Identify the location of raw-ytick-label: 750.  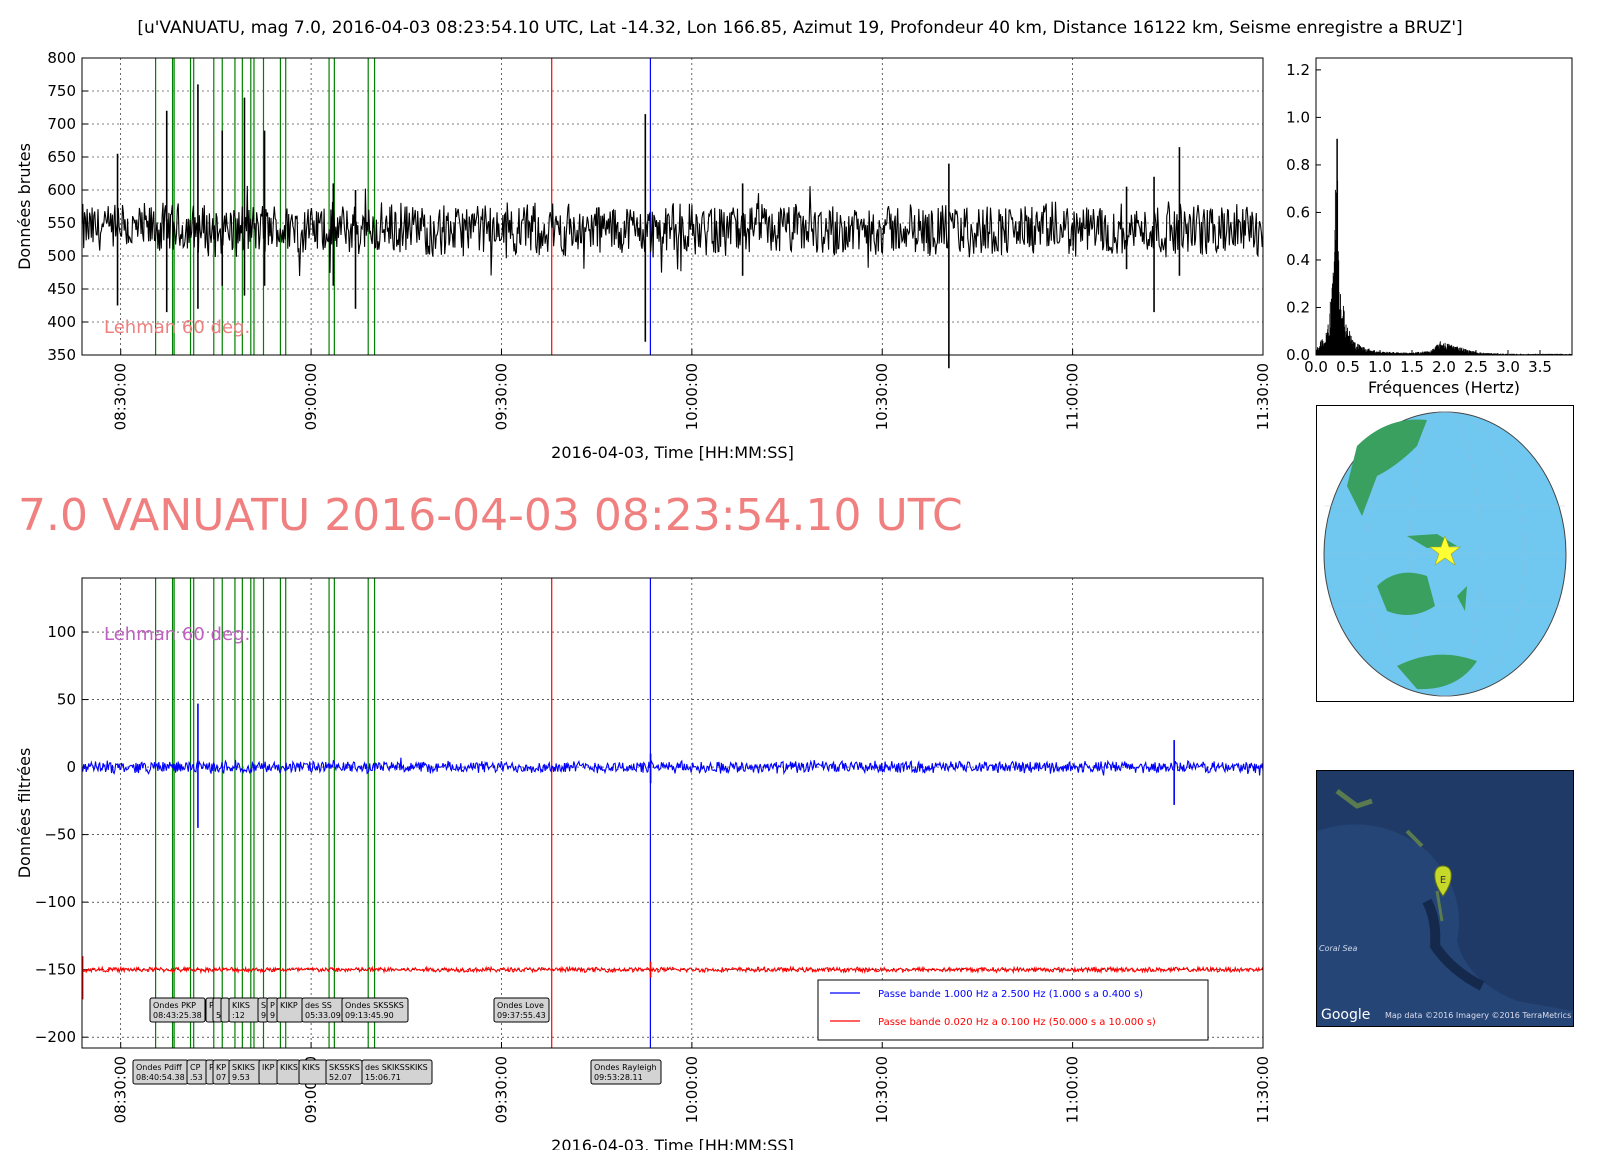
(61, 91).